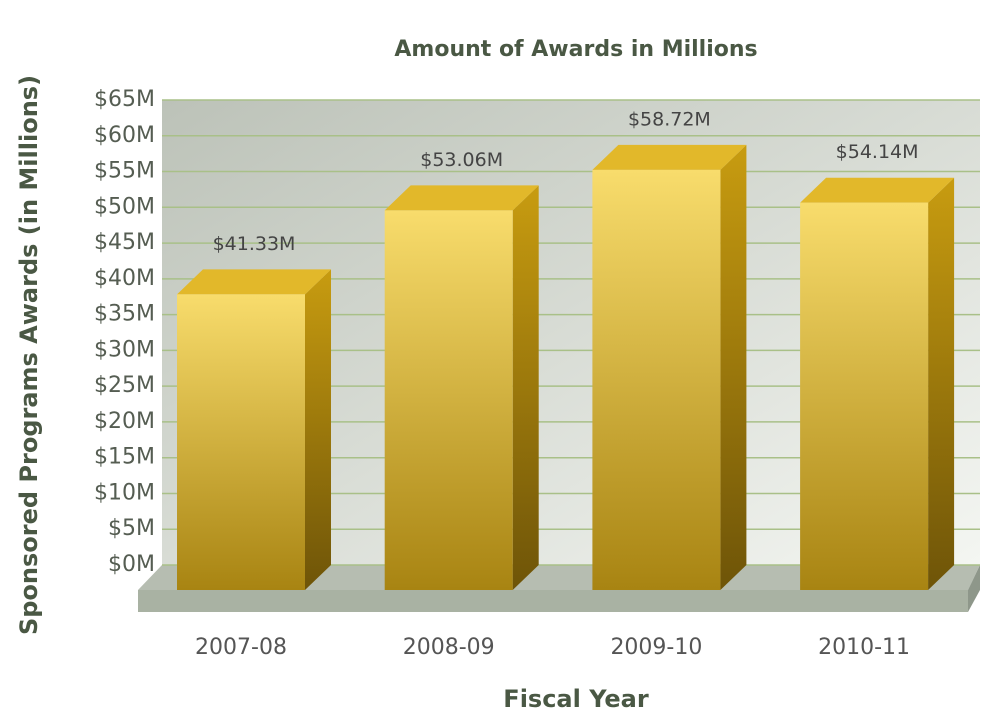 Image resolution: width=982 pixels, height=715 pixels. Describe the element at coordinates (124, 457) in the screenshot. I see `y-tick-label: $15M` at that location.